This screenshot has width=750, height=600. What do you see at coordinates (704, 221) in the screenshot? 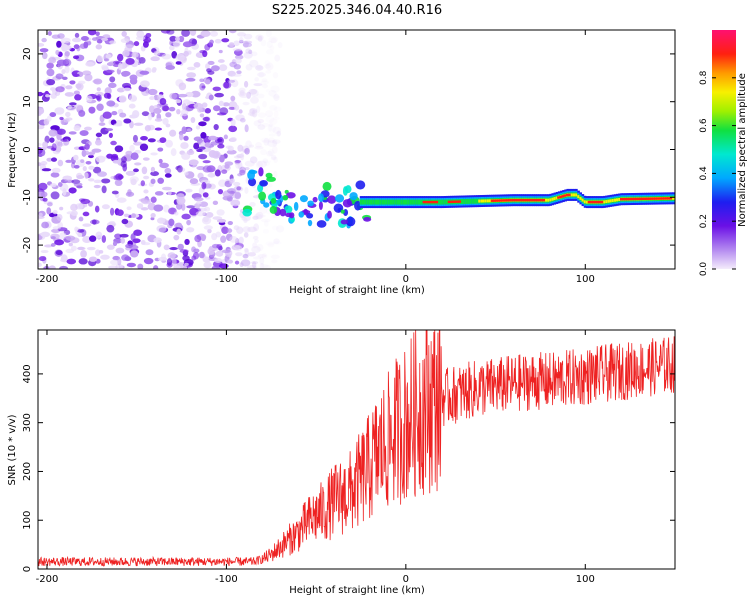
I see `colorbar-tick-label: 0.2` at bounding box center [704, 221].